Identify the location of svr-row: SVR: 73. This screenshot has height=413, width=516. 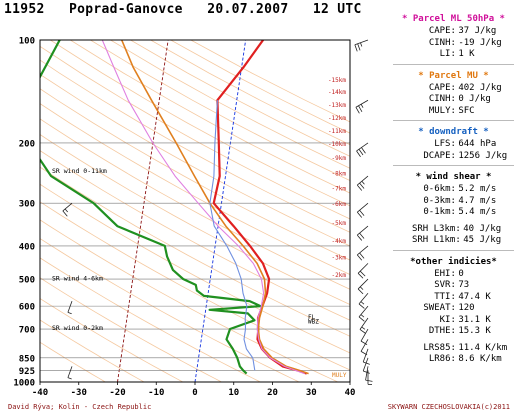
(452, 285).